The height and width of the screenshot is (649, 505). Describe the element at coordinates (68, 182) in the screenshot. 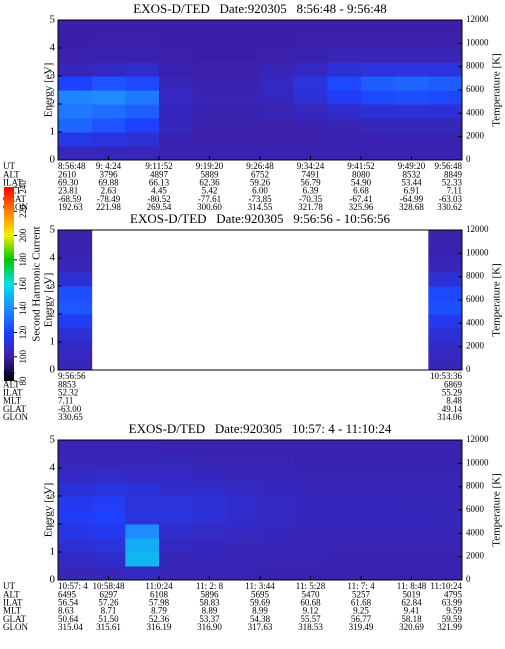

I see `table-cell: 69.30` at that location.